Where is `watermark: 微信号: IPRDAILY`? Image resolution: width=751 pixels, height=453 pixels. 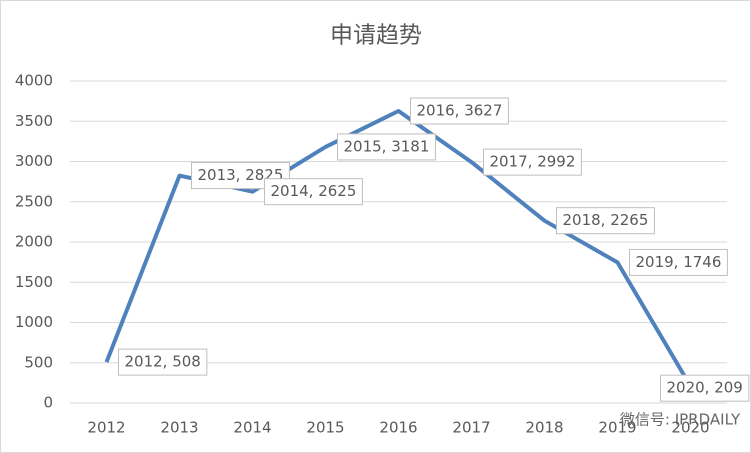
watermark: 微信号: IPRDAILY is located at coordinates (680, 420).